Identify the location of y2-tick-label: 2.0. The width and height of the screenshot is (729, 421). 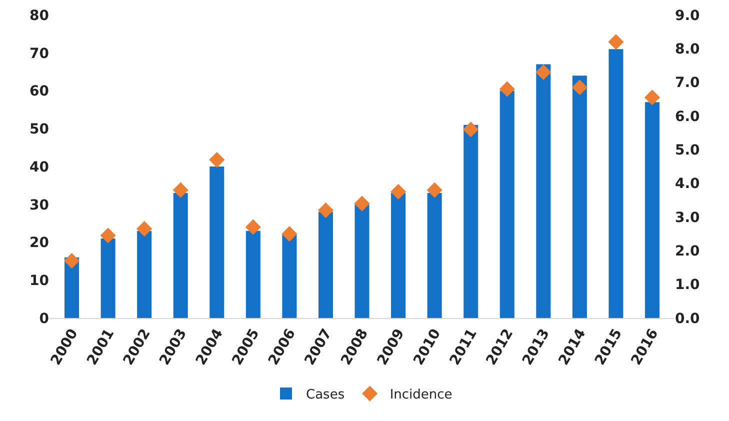
(687, 252).